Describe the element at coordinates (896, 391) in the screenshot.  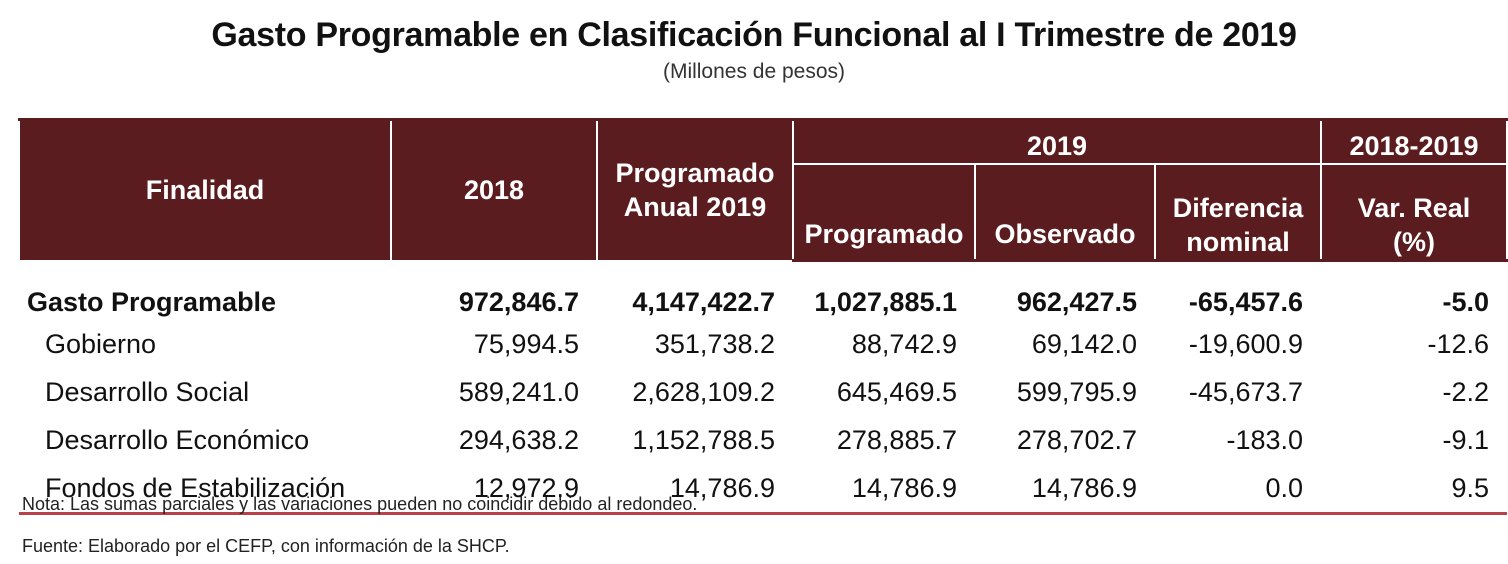
I see `cell-programado: 645,469.5` at that location.